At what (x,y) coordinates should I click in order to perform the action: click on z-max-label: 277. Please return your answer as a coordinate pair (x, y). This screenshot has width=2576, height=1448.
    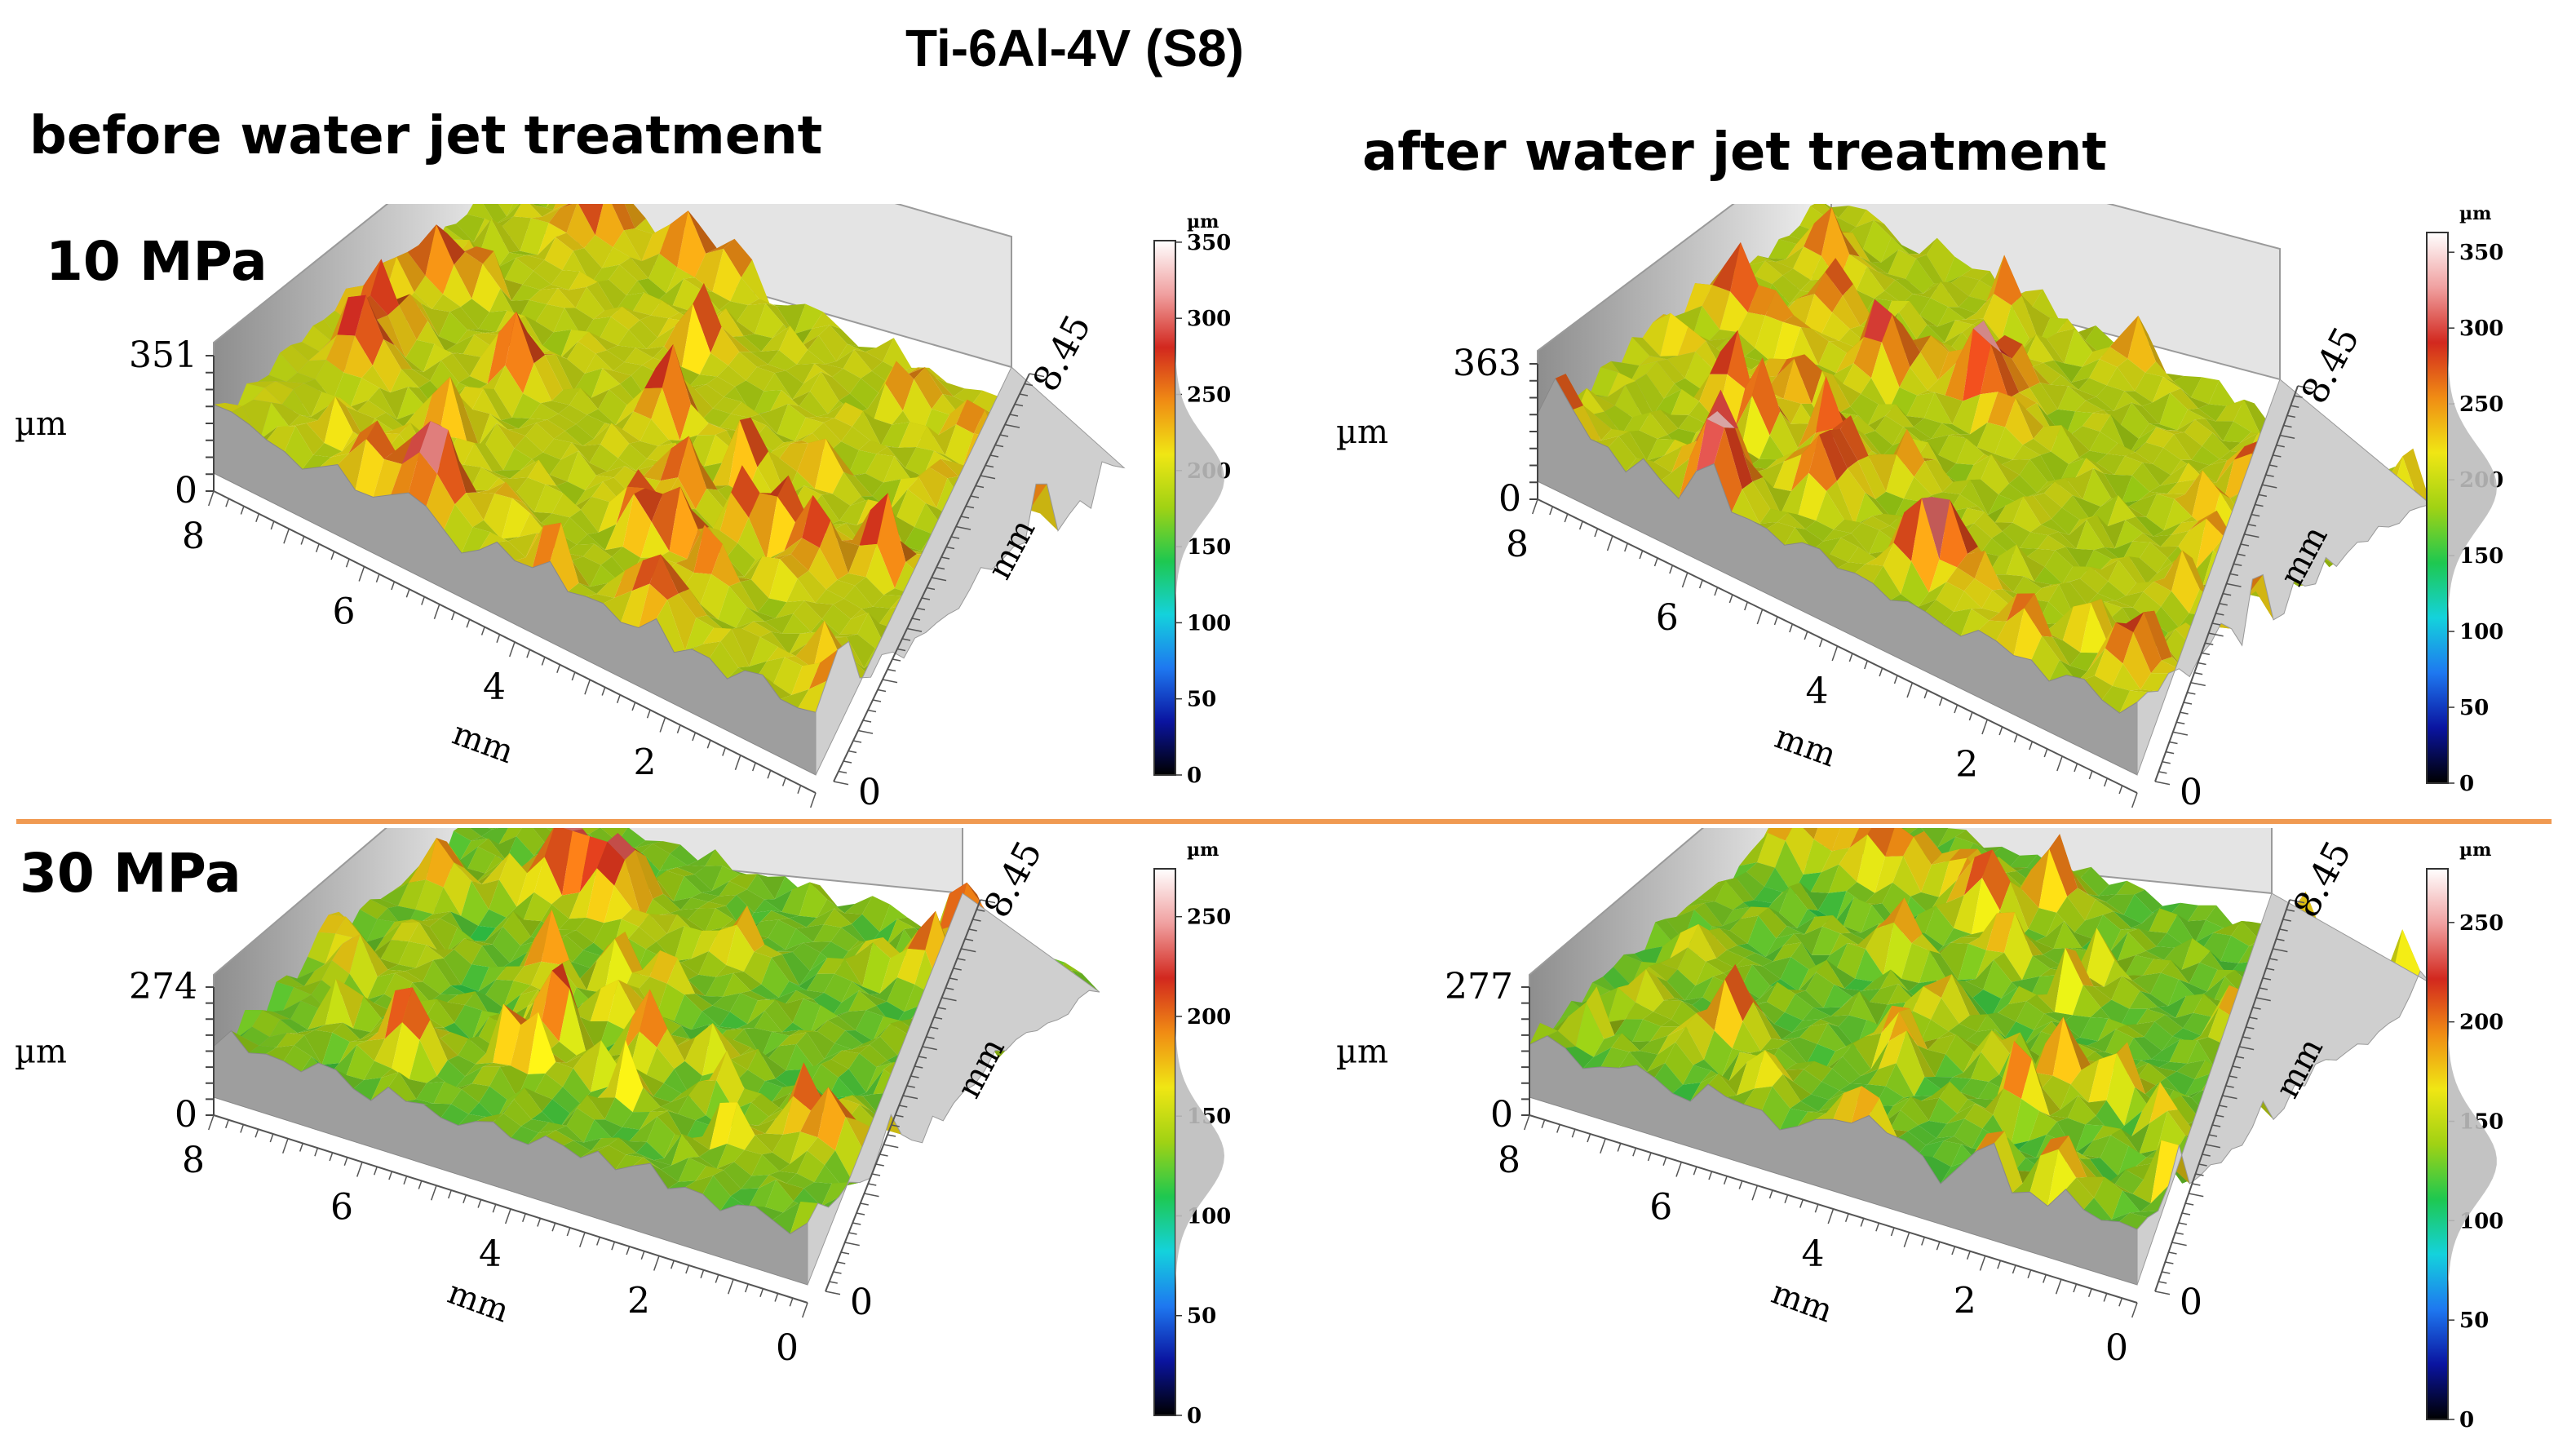
    Looking at the image, I should click on (1479, 986).